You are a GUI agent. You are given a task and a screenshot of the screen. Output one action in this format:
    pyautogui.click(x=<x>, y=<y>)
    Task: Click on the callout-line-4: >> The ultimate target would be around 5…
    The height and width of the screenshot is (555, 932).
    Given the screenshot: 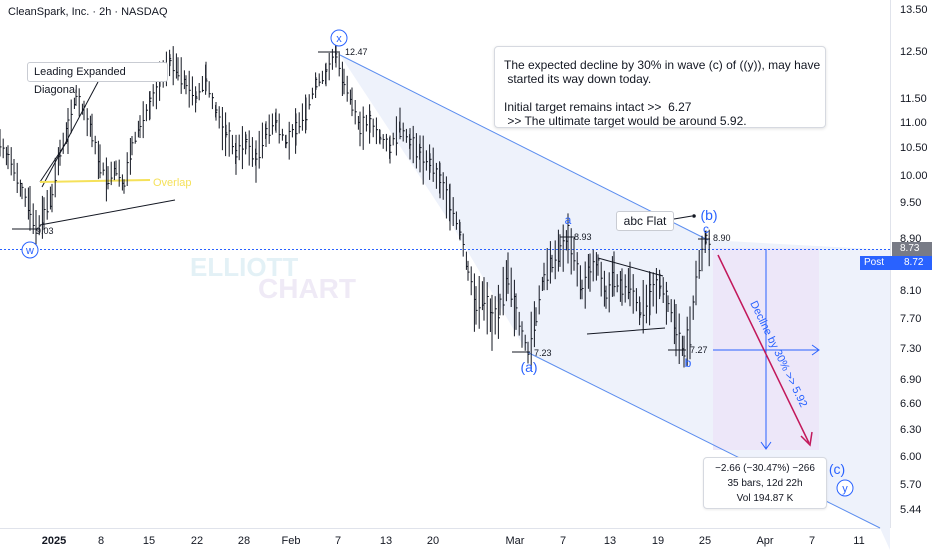 What is the action you would take?
    pyautogui.click(x=625, y=121)
    